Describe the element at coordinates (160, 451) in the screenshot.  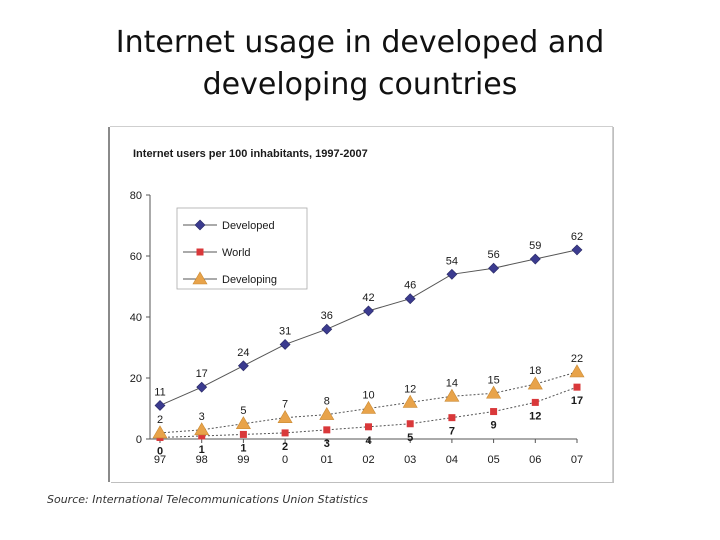
I see `data-label-world: 0` at that location.